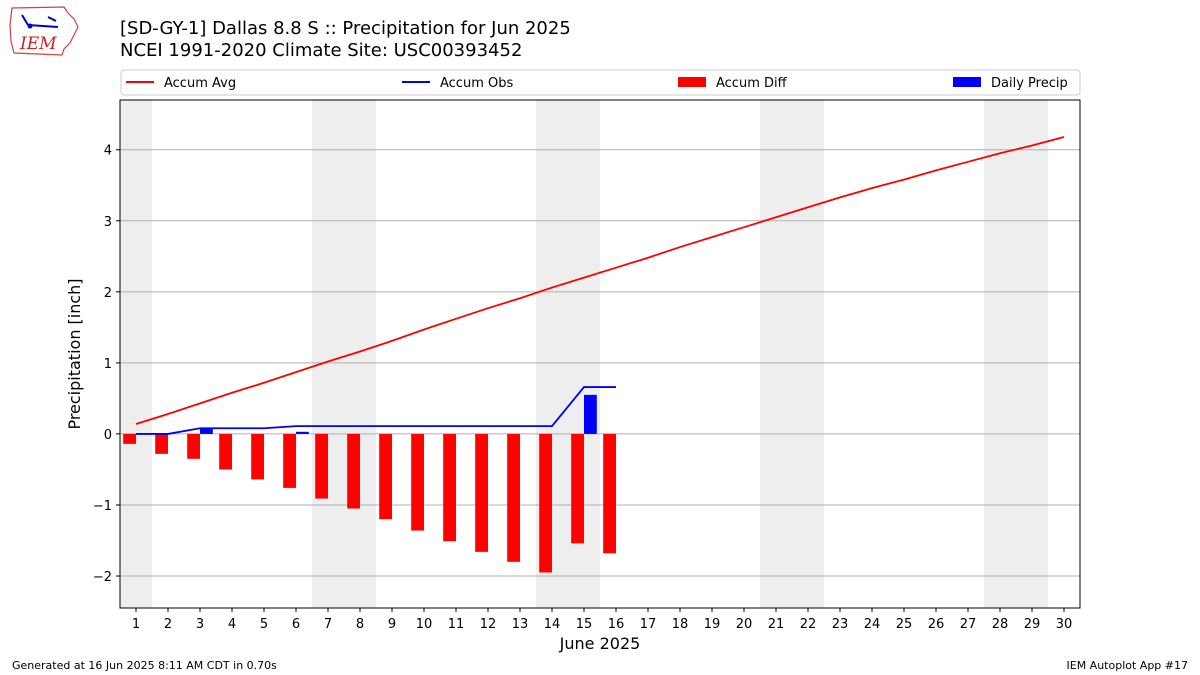 The width and height of the screenshot is (1200, 675). Describe the element at coordinates (200, 624) in the screenshot. I see `x-tick-label: 3` at that location.